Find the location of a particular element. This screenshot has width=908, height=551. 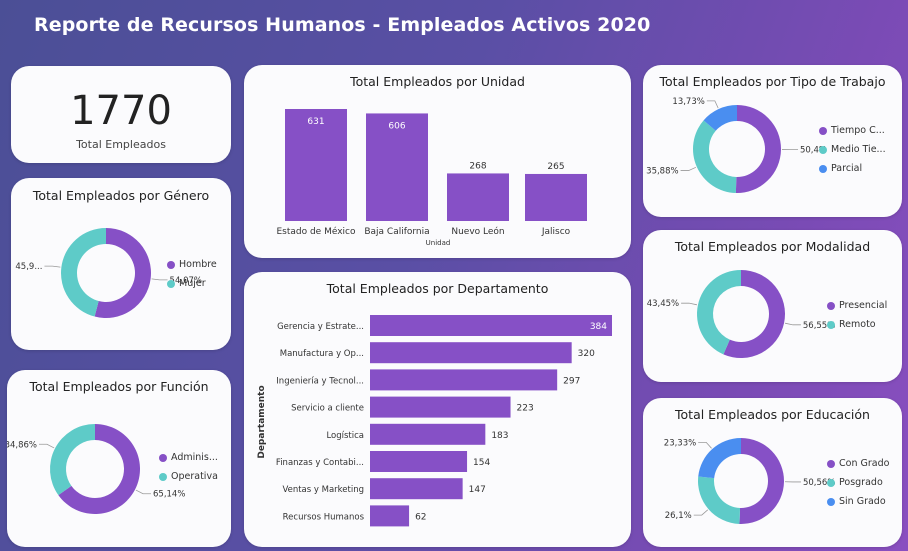

worktype-chart-title: Total Empleados por Tipo de Trabajo is located at coordinates (772, 81).